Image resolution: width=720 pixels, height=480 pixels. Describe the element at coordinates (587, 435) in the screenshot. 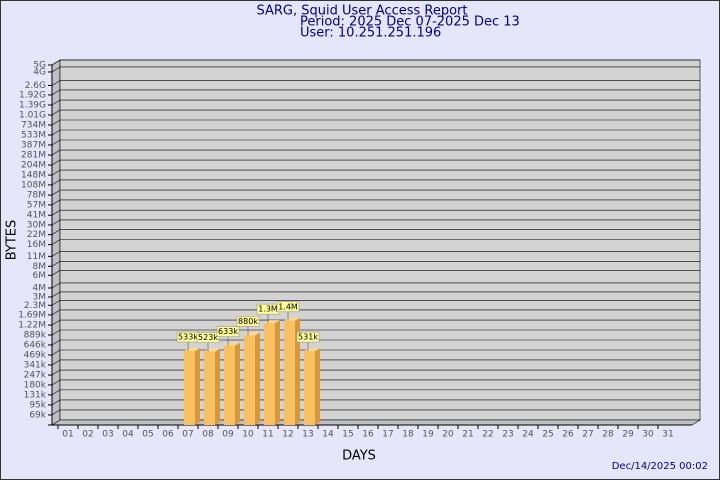

I see `x-tick-label: 27` at that location.